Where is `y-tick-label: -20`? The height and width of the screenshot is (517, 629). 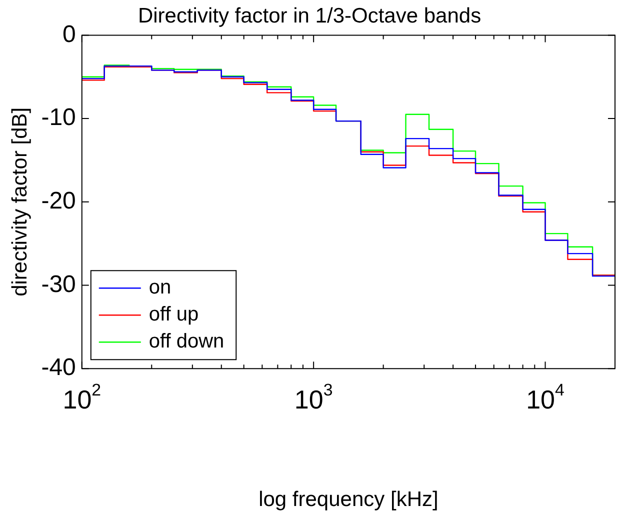
y-tick-label: -20 is located at coordinates (58, 201).